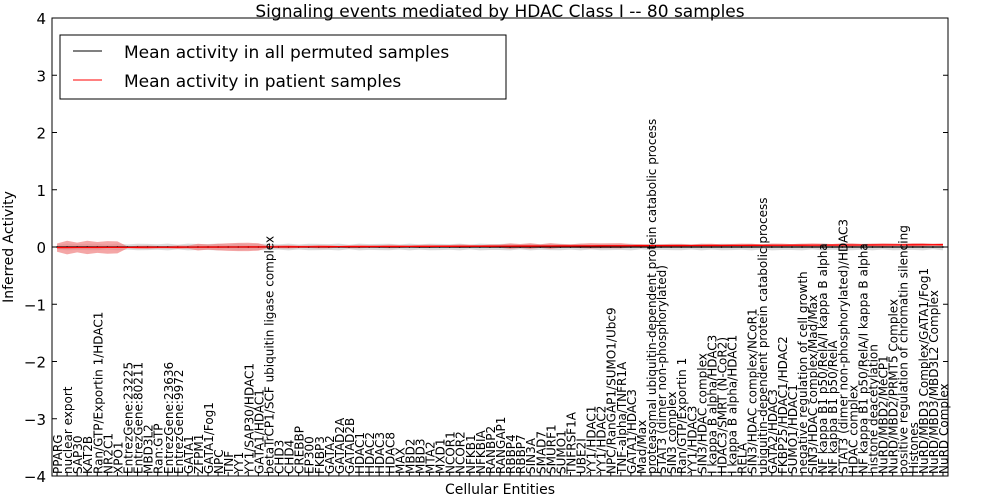 The height and width of the screenshot is (500, 1000). What do you see at coordinates (149, 449) in the screenshot?
I see `x-tick-label: MBD3L2` at bounding box center [149, 449].